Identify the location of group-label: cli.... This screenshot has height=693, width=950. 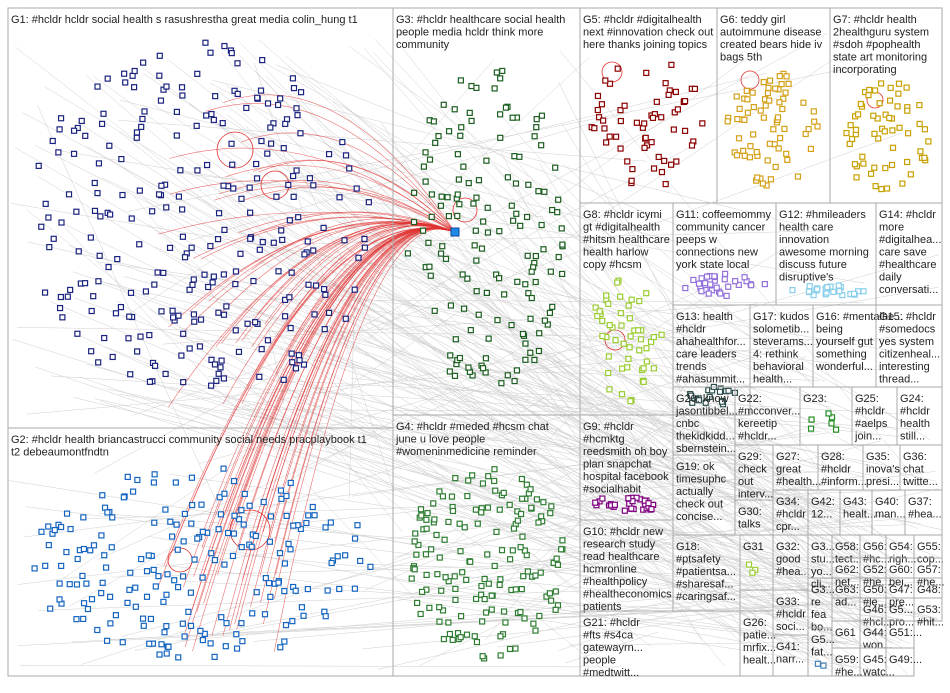
(821, 585).